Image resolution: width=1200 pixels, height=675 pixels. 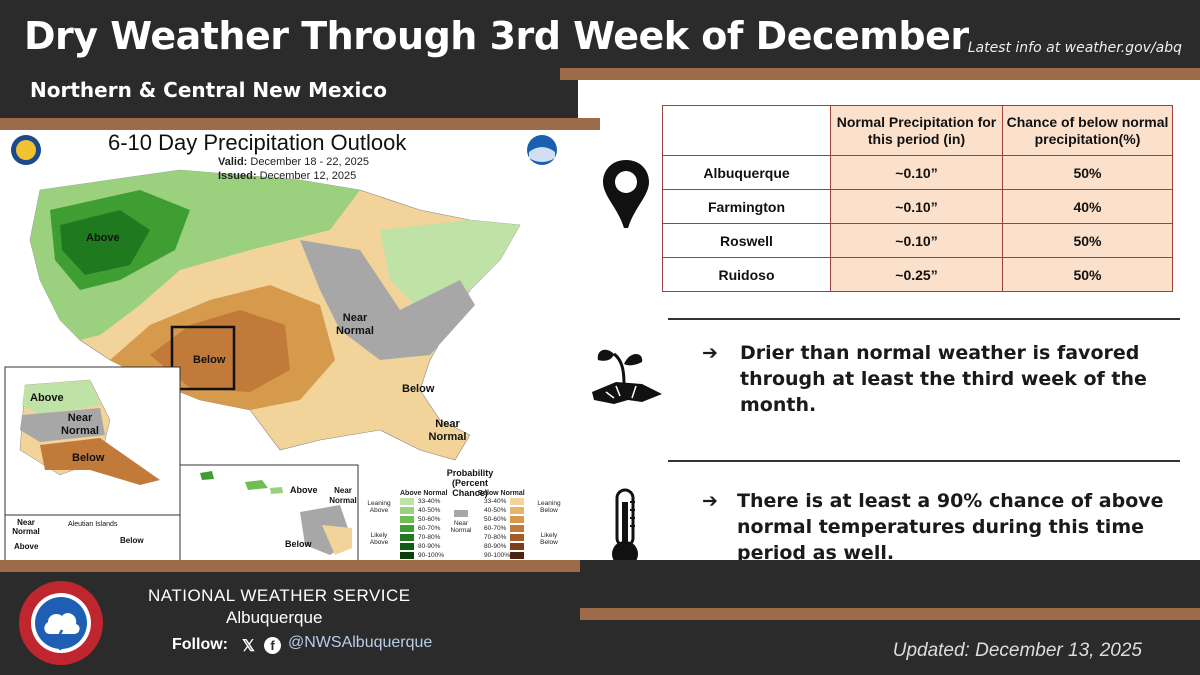 I want to click on label-aleutian: Aleutian Islands, so click(x=93, y=524).